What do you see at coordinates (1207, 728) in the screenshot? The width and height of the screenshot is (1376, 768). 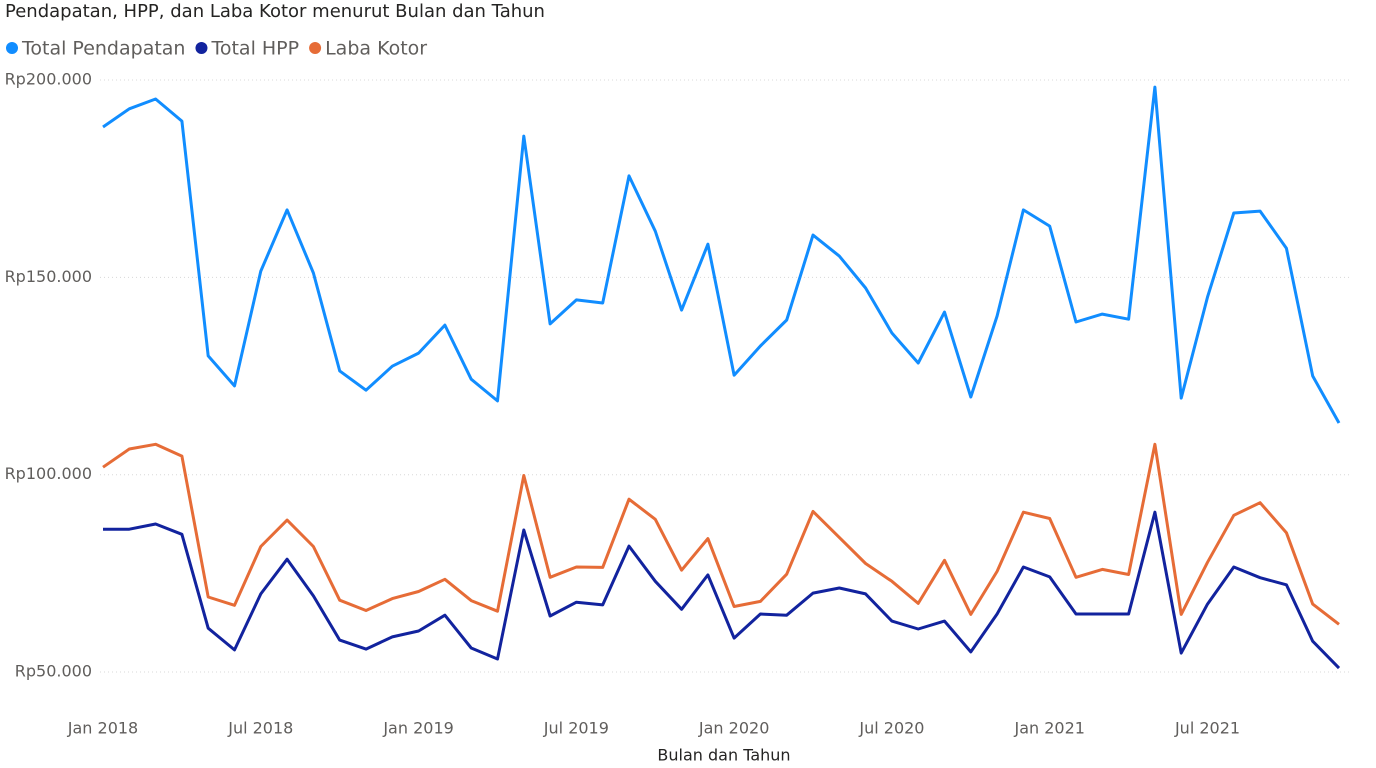 I see `x-tick-label: Jul 2021` at bounding box center [1207, 728].